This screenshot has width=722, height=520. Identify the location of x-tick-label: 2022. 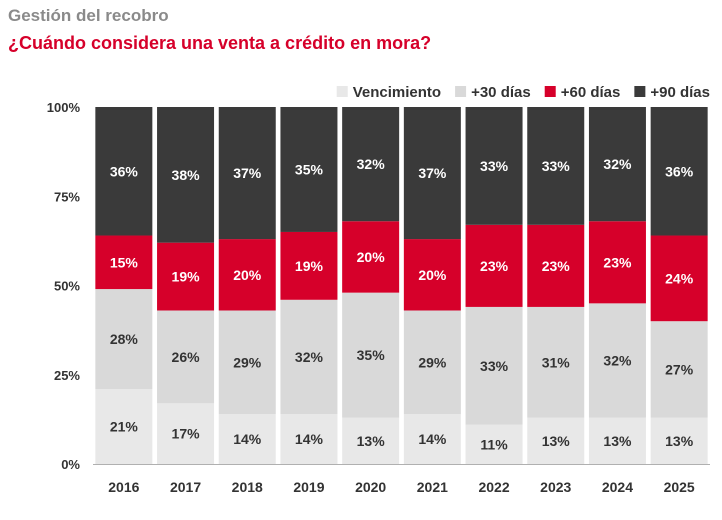
(493, 487).